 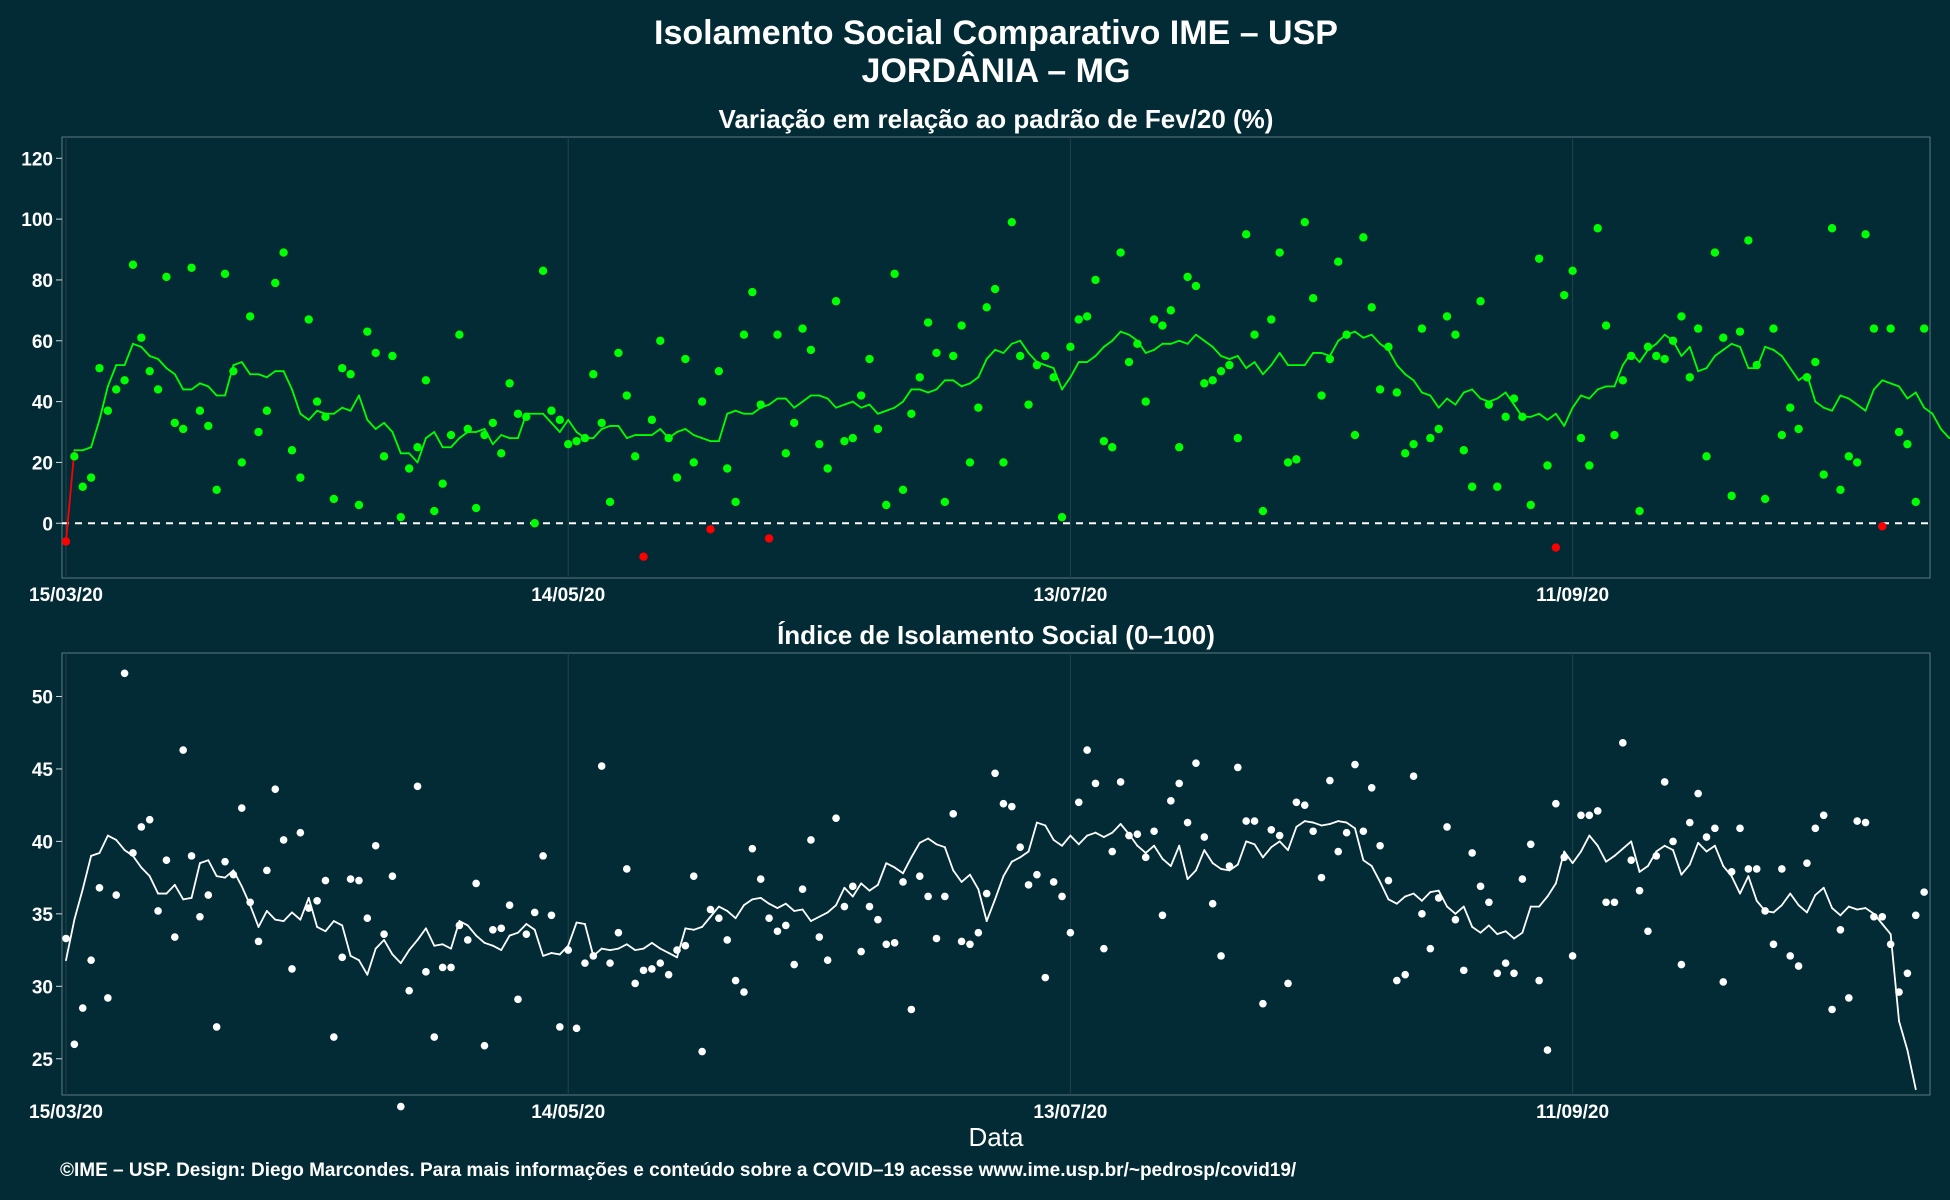 What do you see at coordinates (996, 1137) in the screenshot?
I see `x-axis-label: Data` at bounding box center [996, 1137].